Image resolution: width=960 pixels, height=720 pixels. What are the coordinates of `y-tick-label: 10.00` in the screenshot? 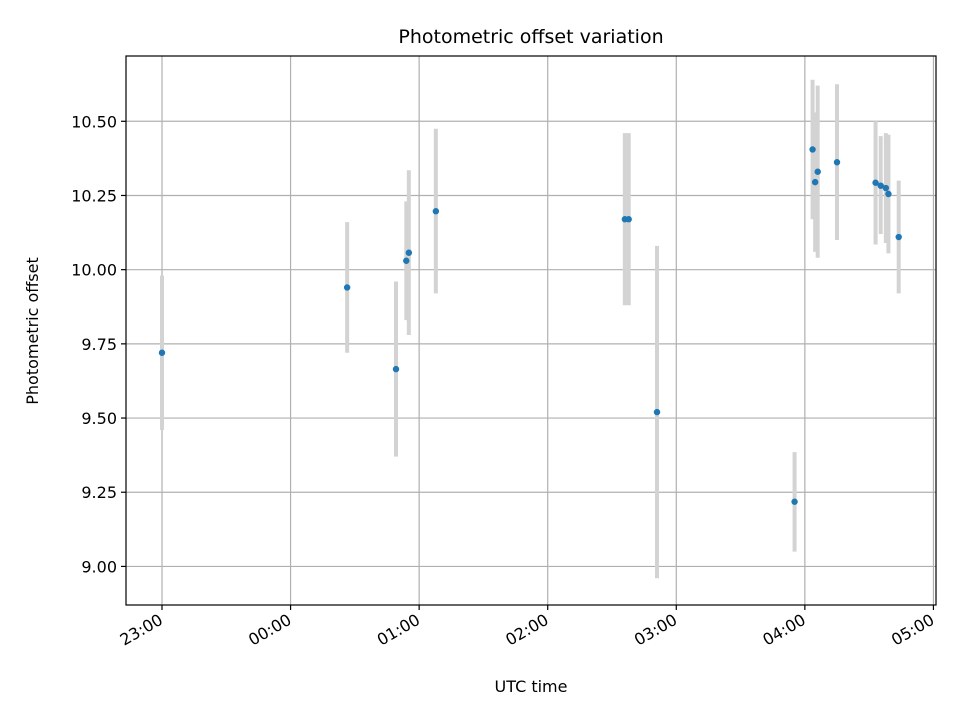 It's located at (94, 270).